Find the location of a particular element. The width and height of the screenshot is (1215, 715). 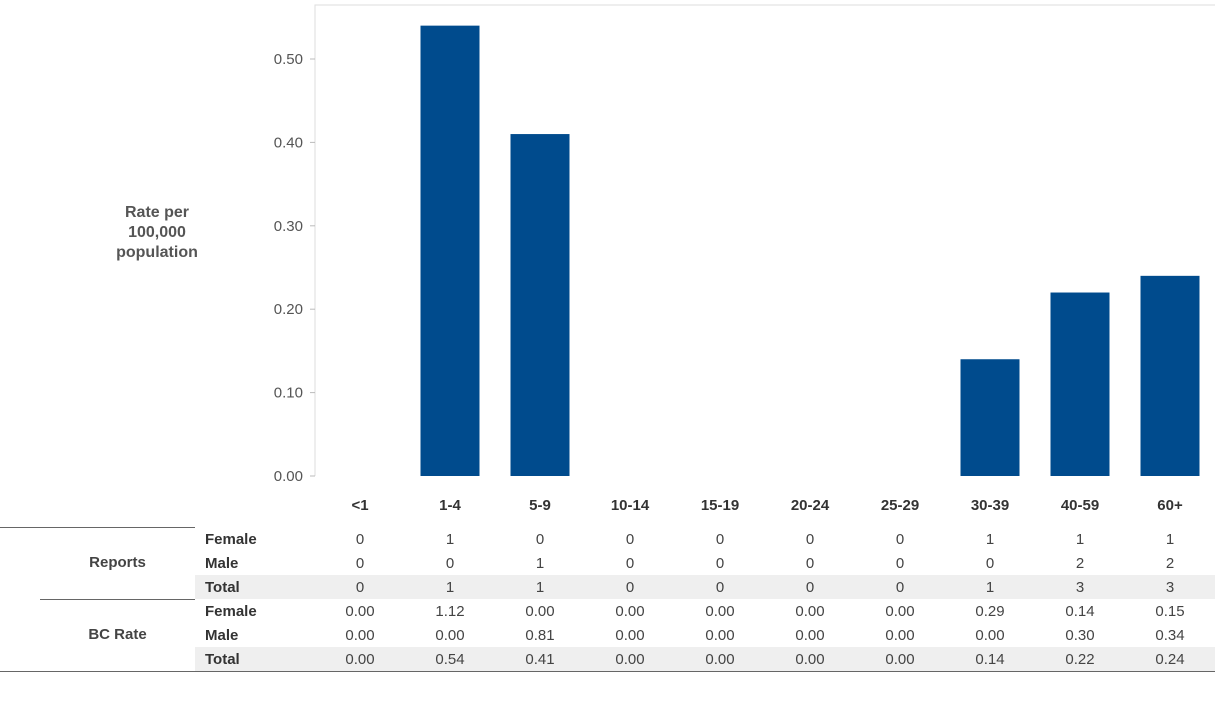

table-cell: 0.15 is located at coordinates (1170, 611).